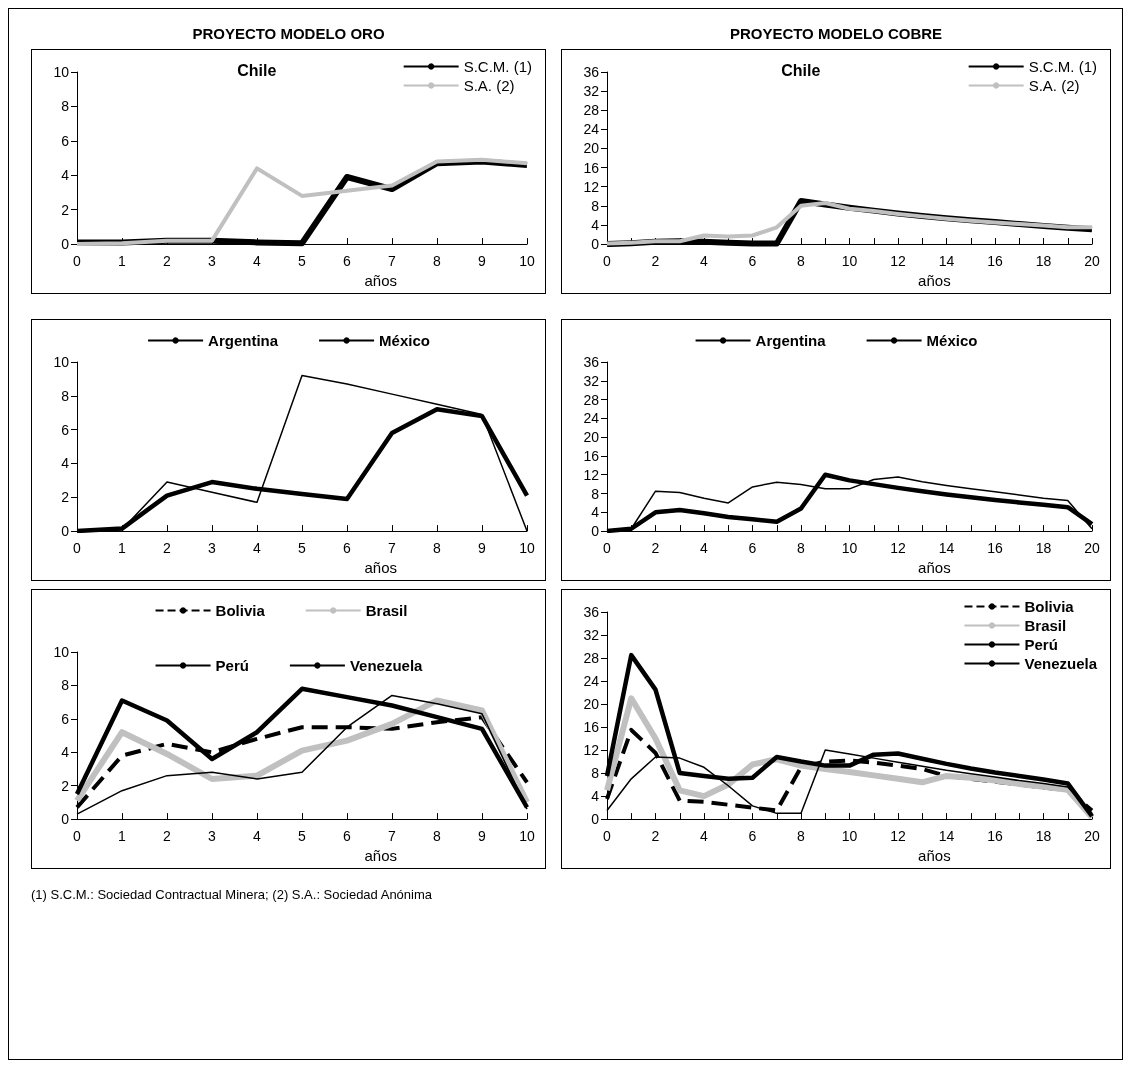 The width and height of the screenshot is (1131, 1069). I want to click on x-tick-label: 12, so click(898, 261).